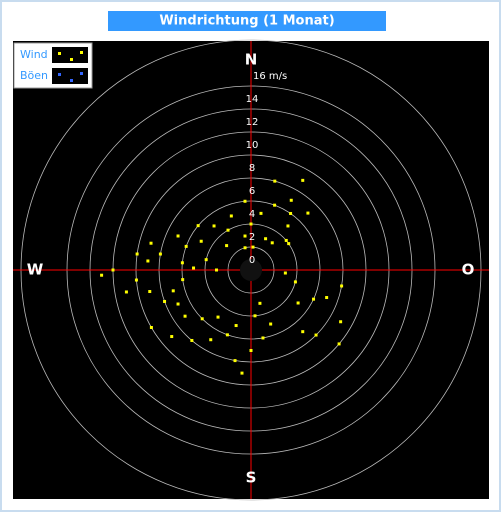 The image size is (501, 516). Describe the element at coordinates (252, 191) in the screenshot. I see `r-tick-label: 6` at that location.